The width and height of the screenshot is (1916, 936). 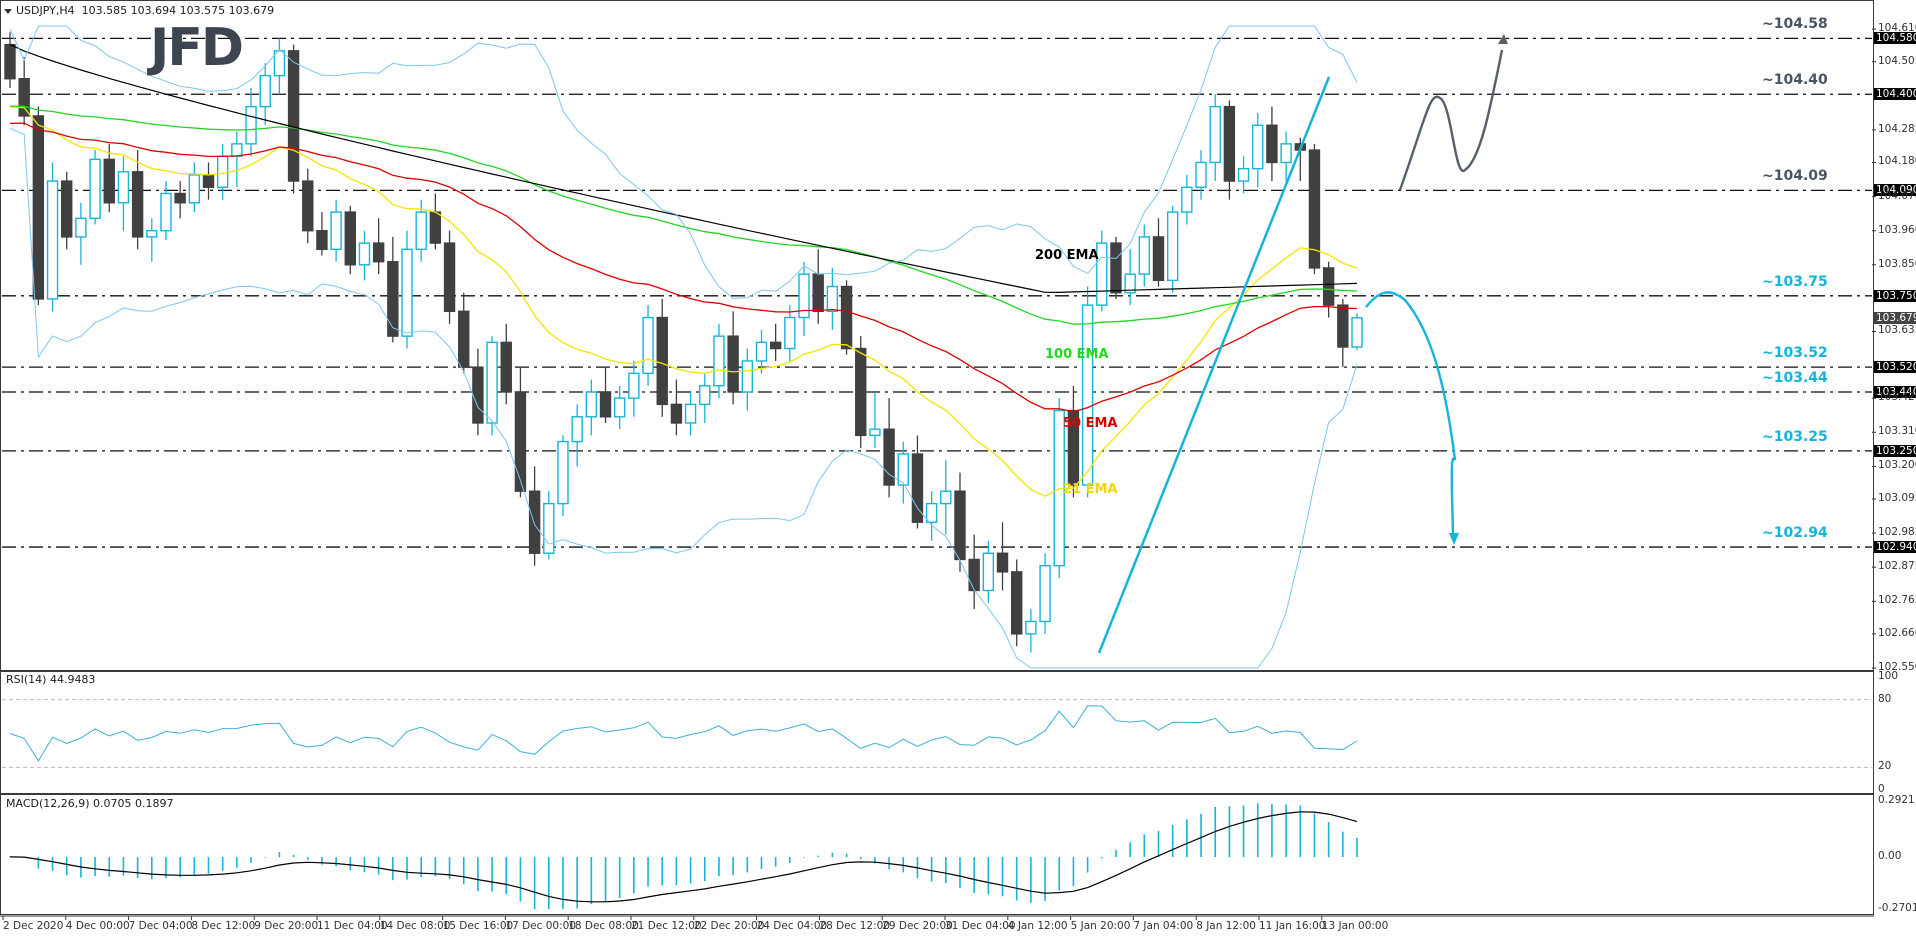 I want to click on axis-level-box: 102.940, so click(x=1895, y=547).